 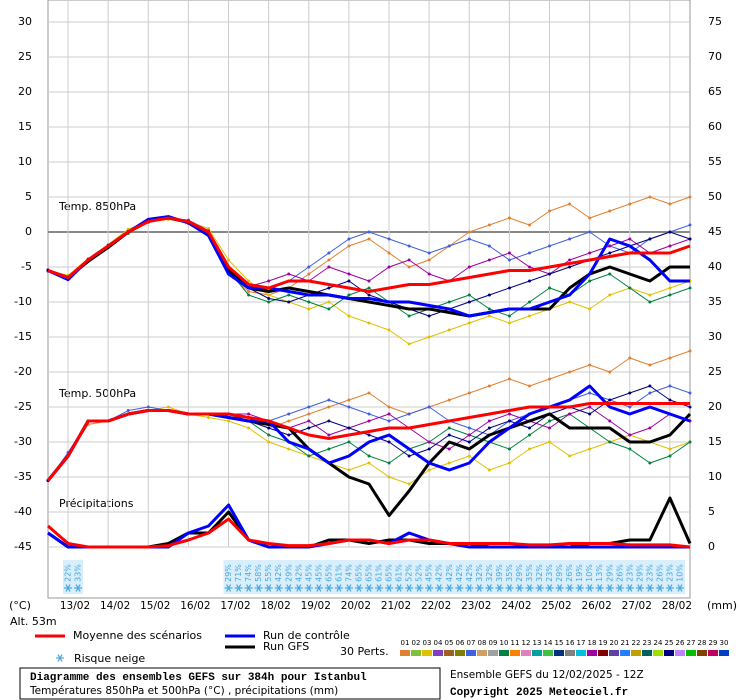 What do you see at coordinates (596, 606) in the screenshot?
I see `x-tick-label: 26/02` at bounding box center [596, 606].